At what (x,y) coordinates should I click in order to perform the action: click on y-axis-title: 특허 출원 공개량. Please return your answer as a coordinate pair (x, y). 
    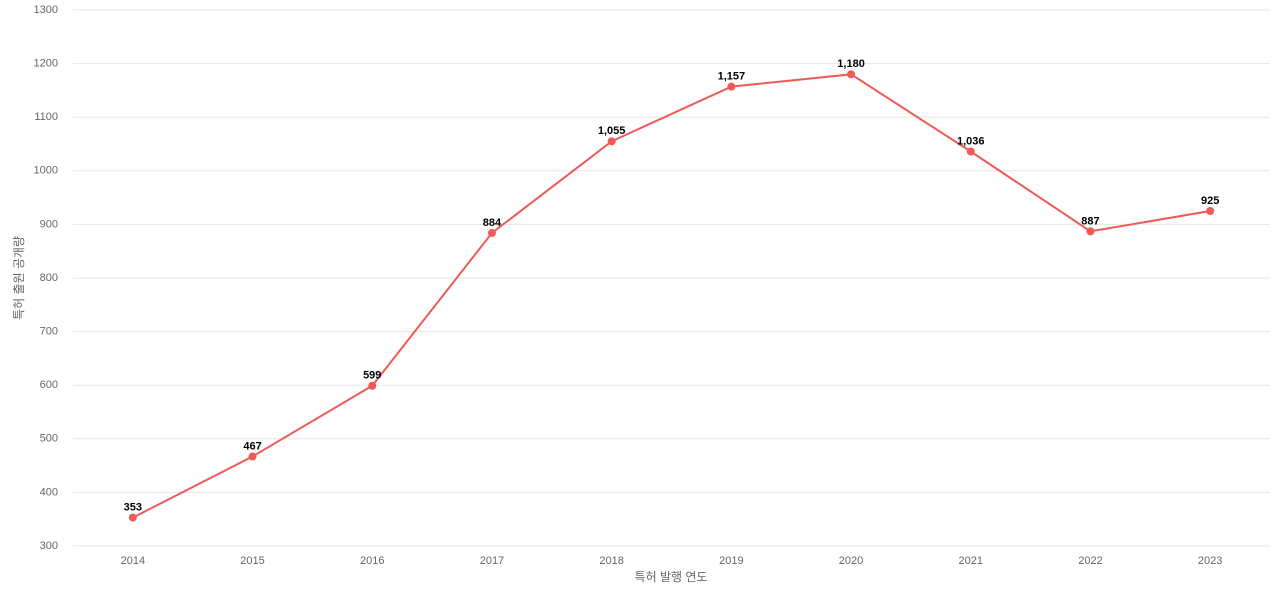
    Looking at the image, I should click on (19, 278).